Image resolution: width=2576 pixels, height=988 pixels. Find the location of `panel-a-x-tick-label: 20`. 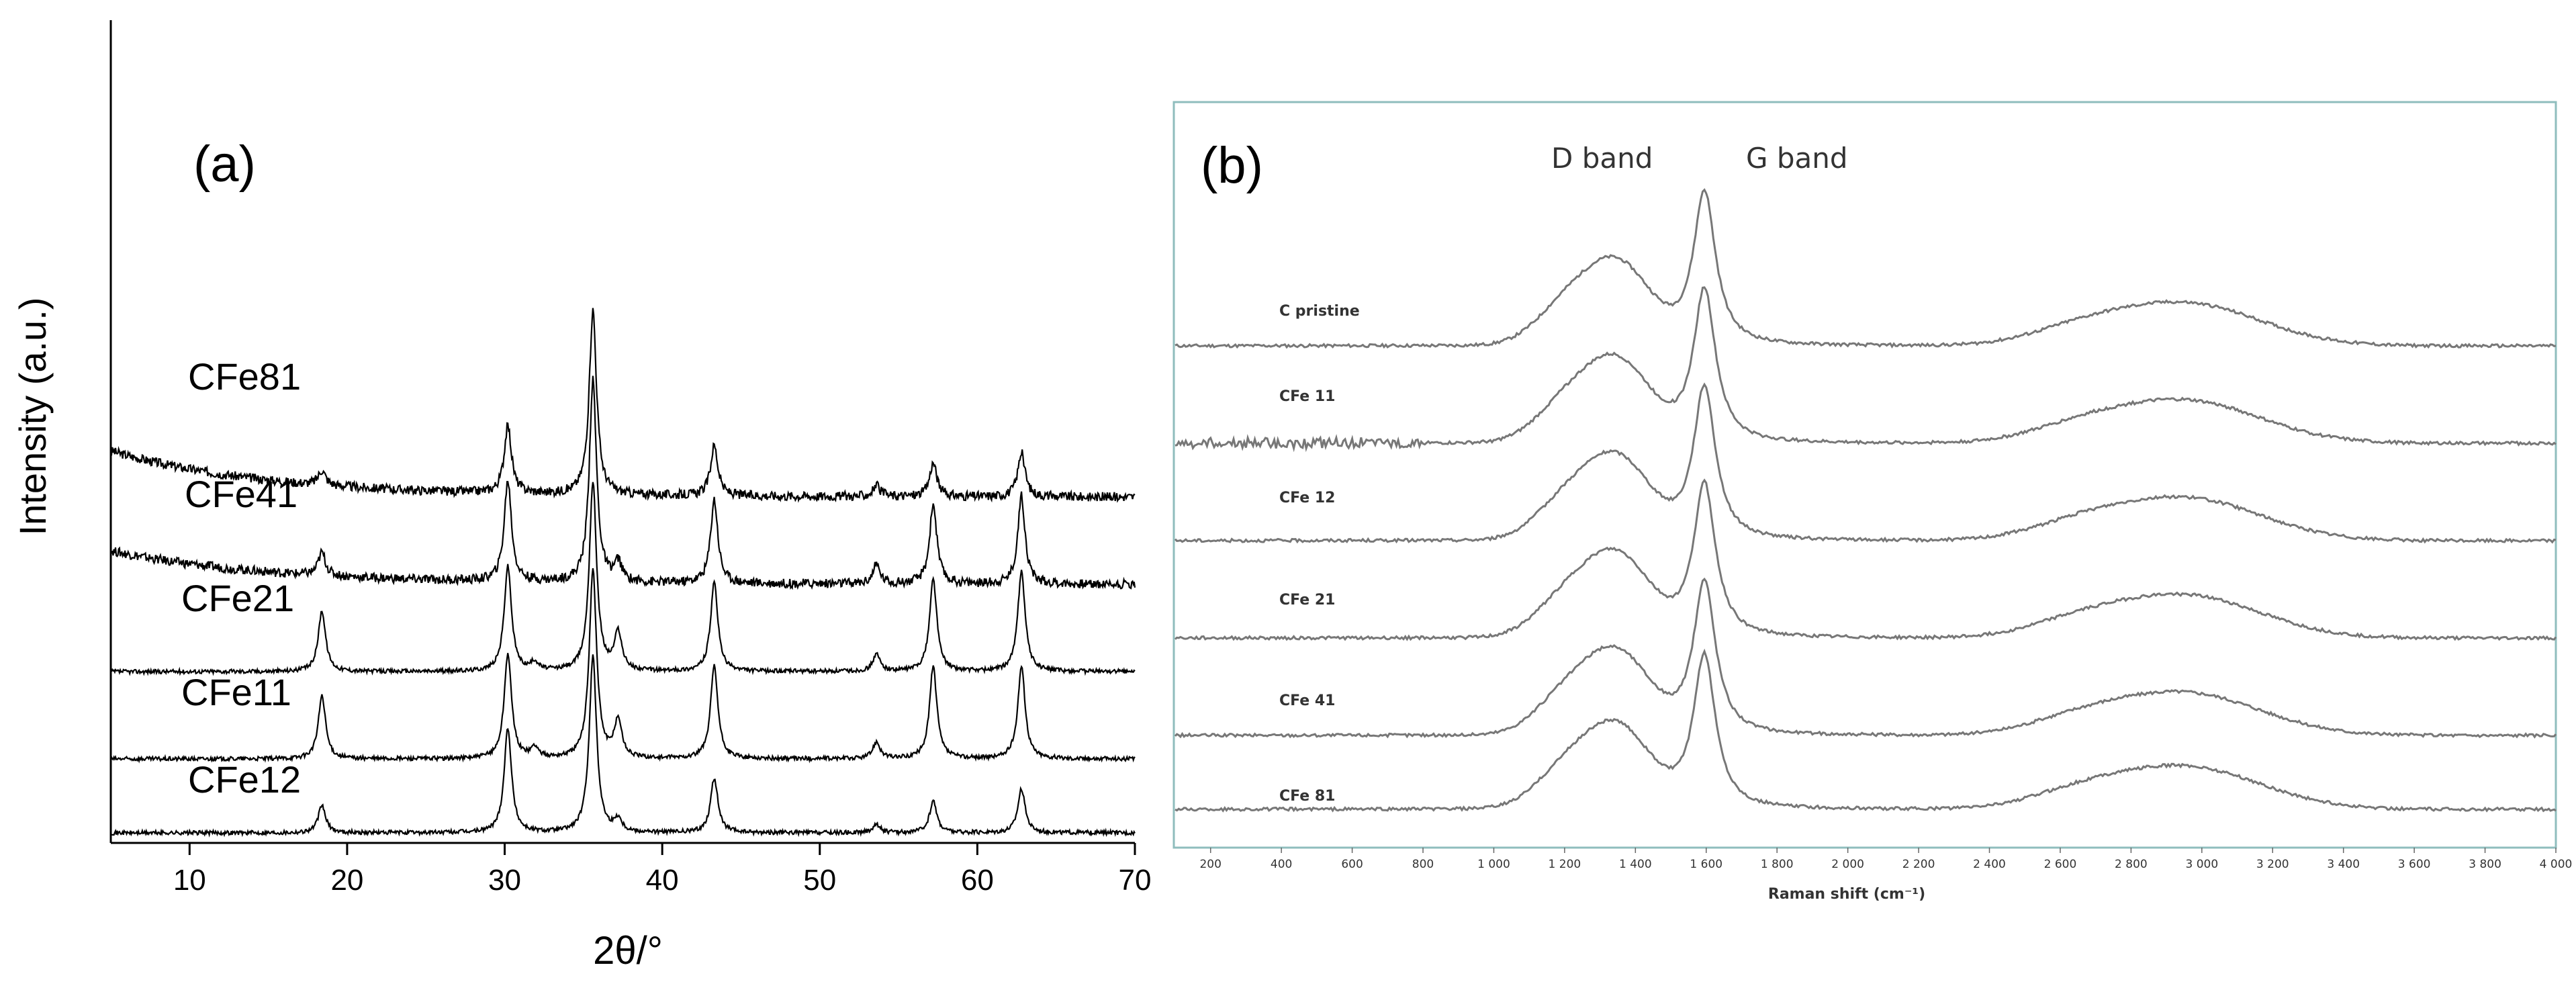

panel-a-x-tick-label: 20 is located at coordinates (346, 880).